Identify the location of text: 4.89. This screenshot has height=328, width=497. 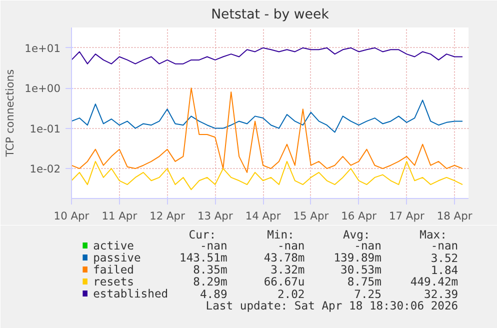
(214, 294).